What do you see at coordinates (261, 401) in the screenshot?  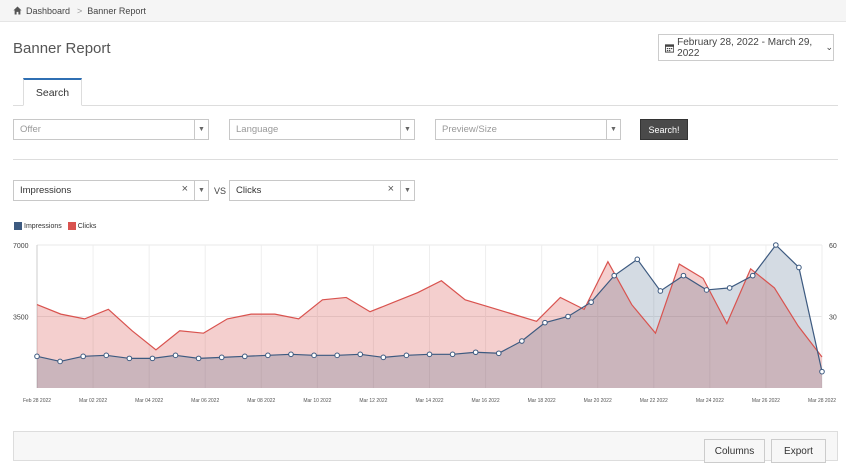 I see `x-tick-label: Mar 08 2022` at bounding box center [261, 401].